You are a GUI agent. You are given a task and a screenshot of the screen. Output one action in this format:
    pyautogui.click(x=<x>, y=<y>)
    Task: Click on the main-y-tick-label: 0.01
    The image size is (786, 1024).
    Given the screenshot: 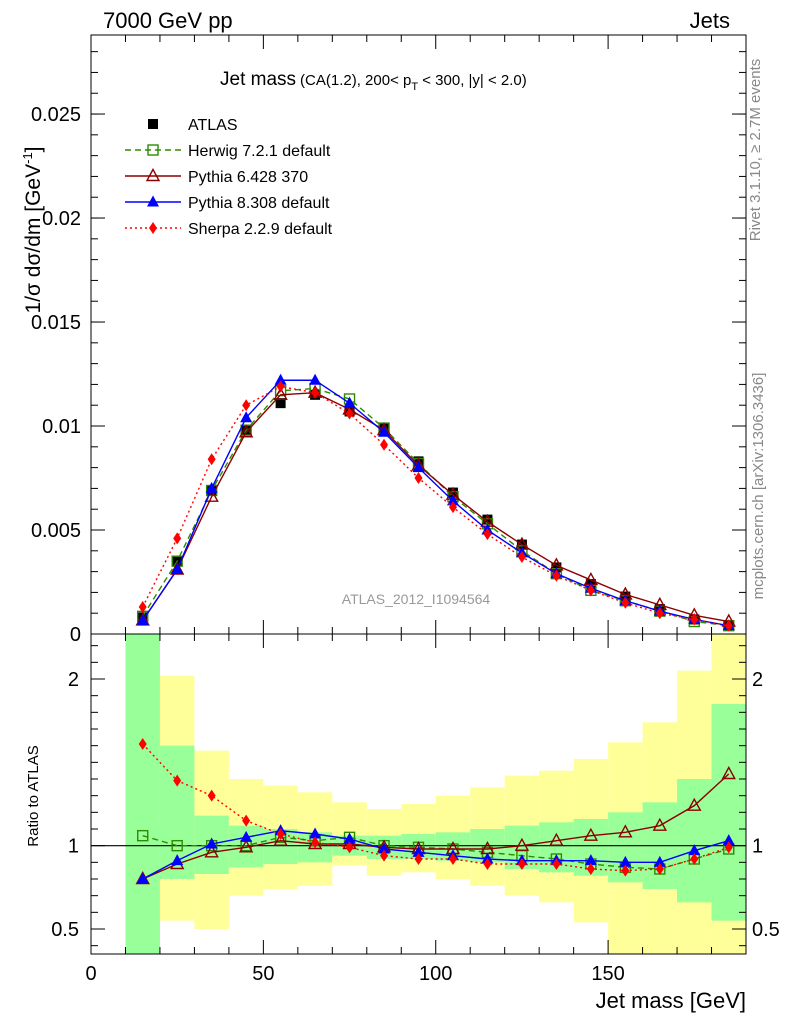 What is the action you would take?
    pyautogui.click(x=61, y=427)
    